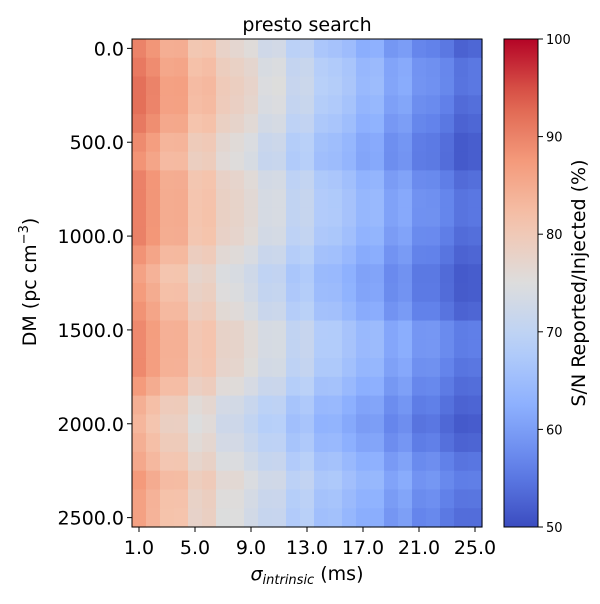 The height and width of the screenshot is (604, 600). I want to click on colorbar-tick-label: 60, so click(554, 430).